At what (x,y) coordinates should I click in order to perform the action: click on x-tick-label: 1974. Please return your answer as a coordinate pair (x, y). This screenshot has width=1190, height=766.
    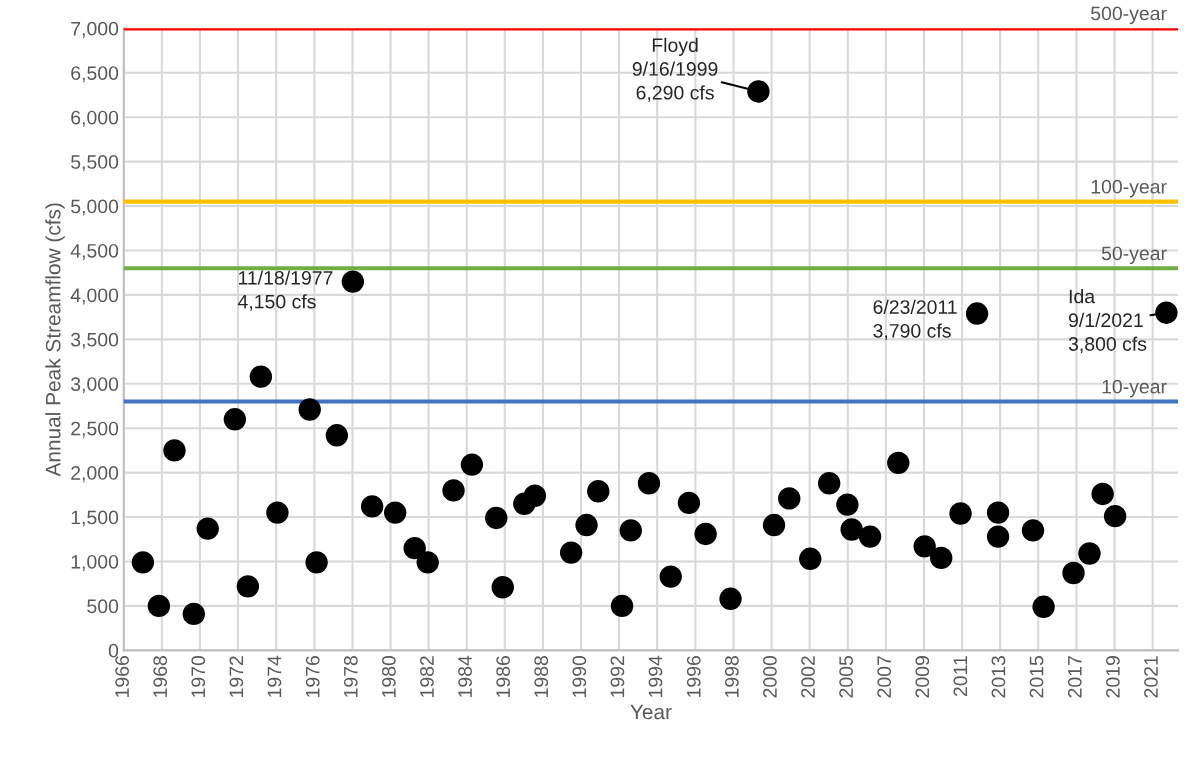
    Looking at the image, I should click on (274, 676).